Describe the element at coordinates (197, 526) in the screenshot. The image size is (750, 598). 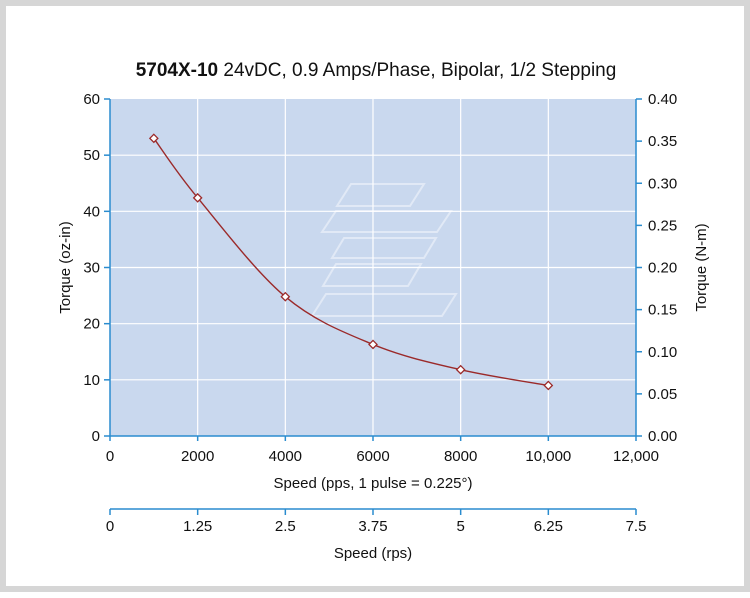
I see `x2-tick-label: 1.25` at that location.